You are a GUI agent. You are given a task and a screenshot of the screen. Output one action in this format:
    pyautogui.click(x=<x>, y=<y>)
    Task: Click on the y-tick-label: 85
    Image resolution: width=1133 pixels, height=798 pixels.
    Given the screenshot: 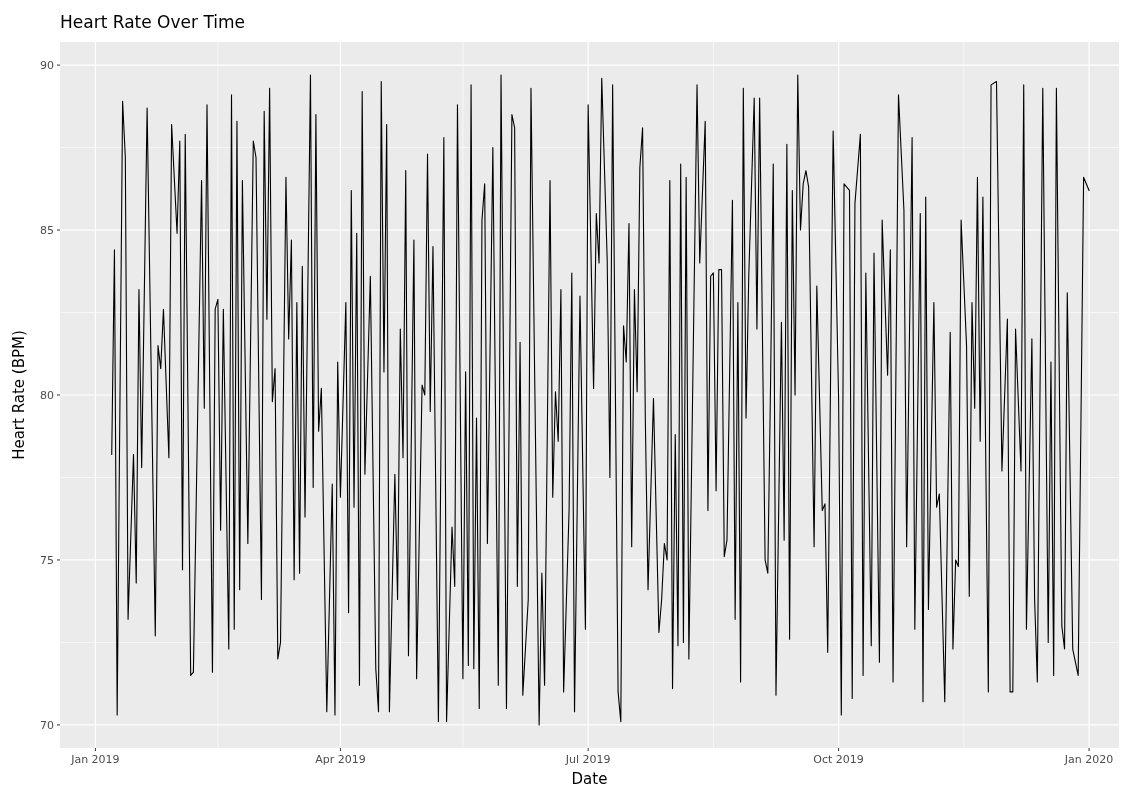 What is the action you would take?
    pyautogui.click(x=47, y=230)
    